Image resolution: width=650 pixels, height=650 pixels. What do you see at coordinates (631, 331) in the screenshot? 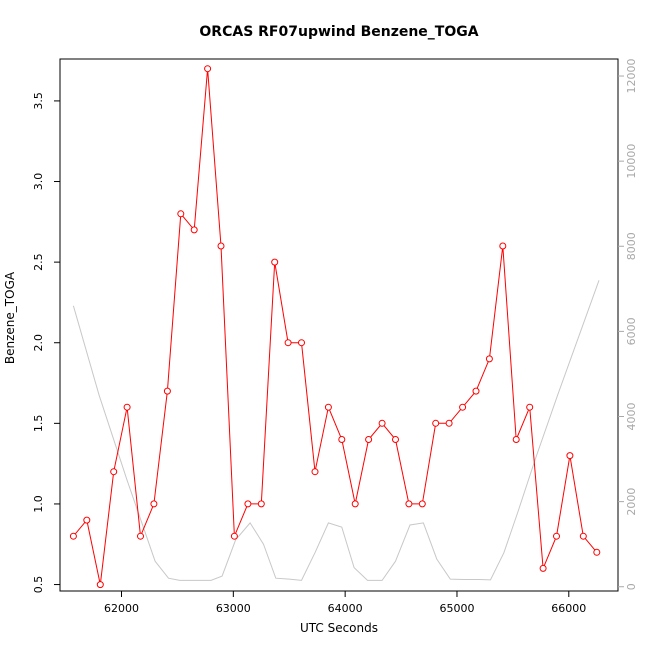
I see `y2-tick-label: 6000` at bounding box center [631, 331].